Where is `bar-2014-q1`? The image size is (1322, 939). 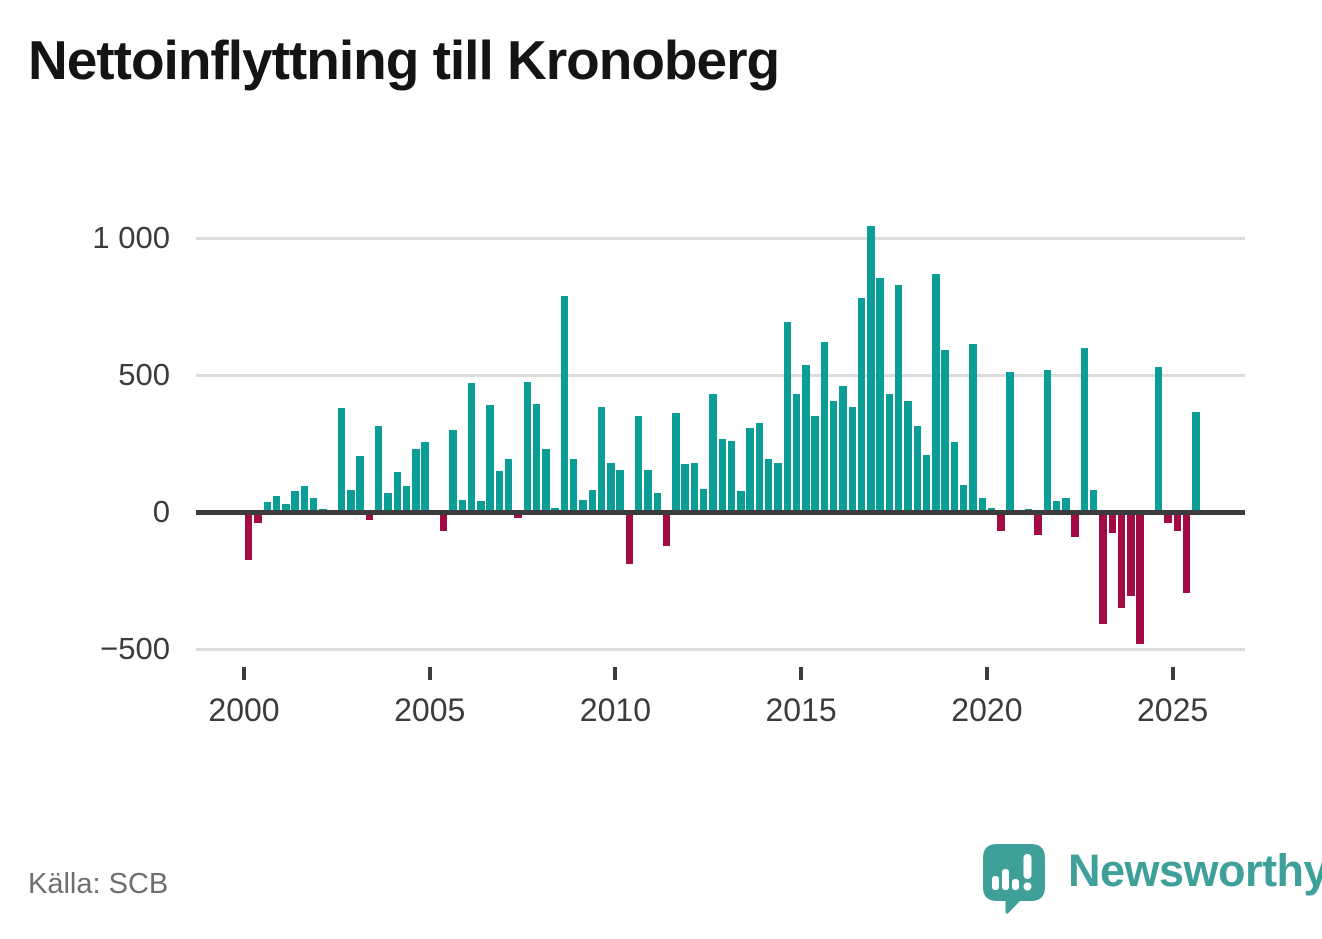
bar-2014-q1 is located at coordinates (768, 485).